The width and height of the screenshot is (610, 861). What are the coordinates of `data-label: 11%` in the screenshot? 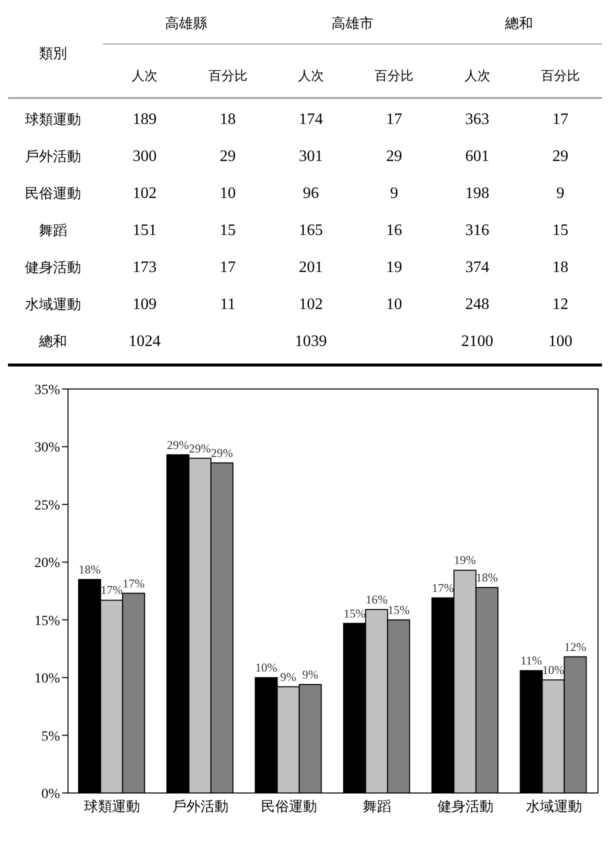 It's located at (531, 661).